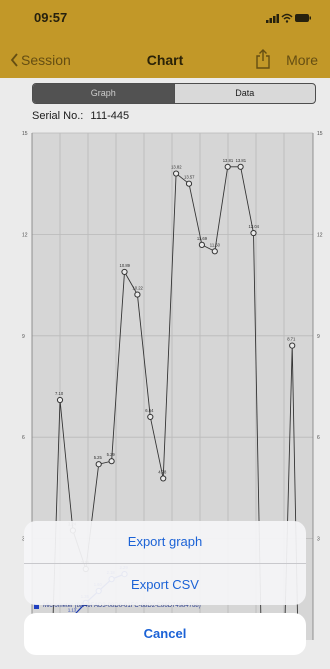 This screenshot has width=330, height=669. What do you see at coordinates (25, 134) in the screenshot?
I see `y-tick-label-left: 15` at bounding box center [25, 134].